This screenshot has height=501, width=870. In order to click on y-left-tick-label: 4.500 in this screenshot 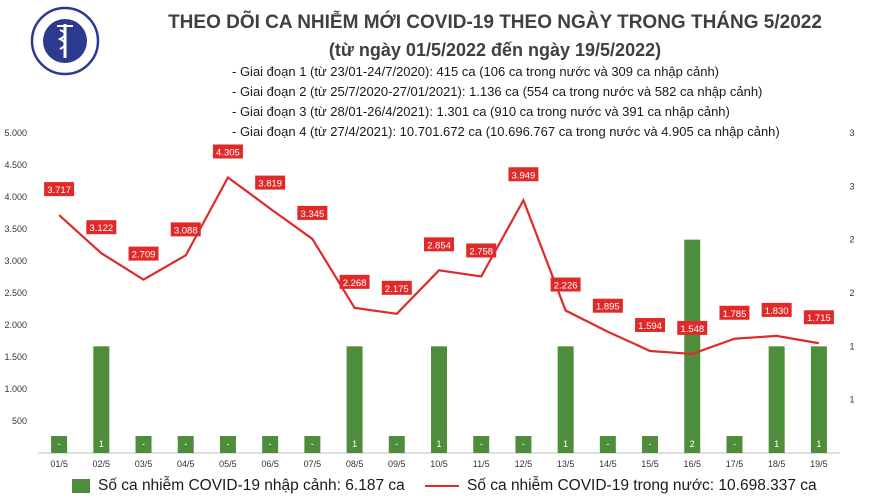, I will do `click(15, 165)`.